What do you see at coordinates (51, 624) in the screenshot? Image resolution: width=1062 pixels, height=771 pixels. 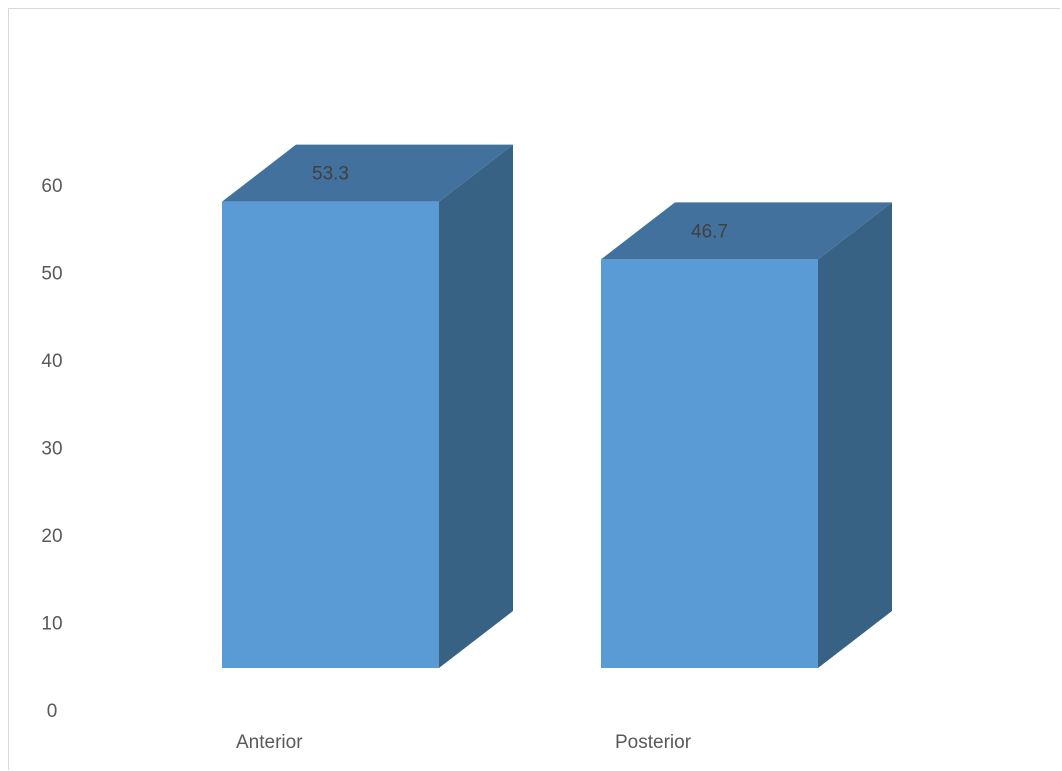 I see `y-tick-label: 10` at bounding box center [51, 624].